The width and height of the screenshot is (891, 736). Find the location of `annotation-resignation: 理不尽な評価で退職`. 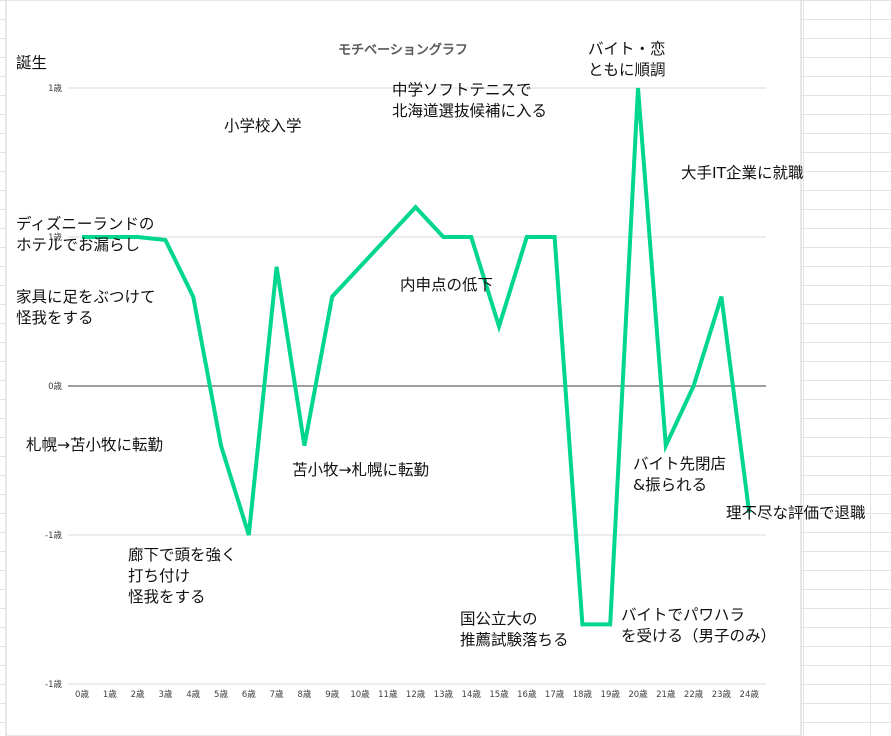

annotation-resignation: 理不尽な評価で退職 is located at coordinates (796, 513).